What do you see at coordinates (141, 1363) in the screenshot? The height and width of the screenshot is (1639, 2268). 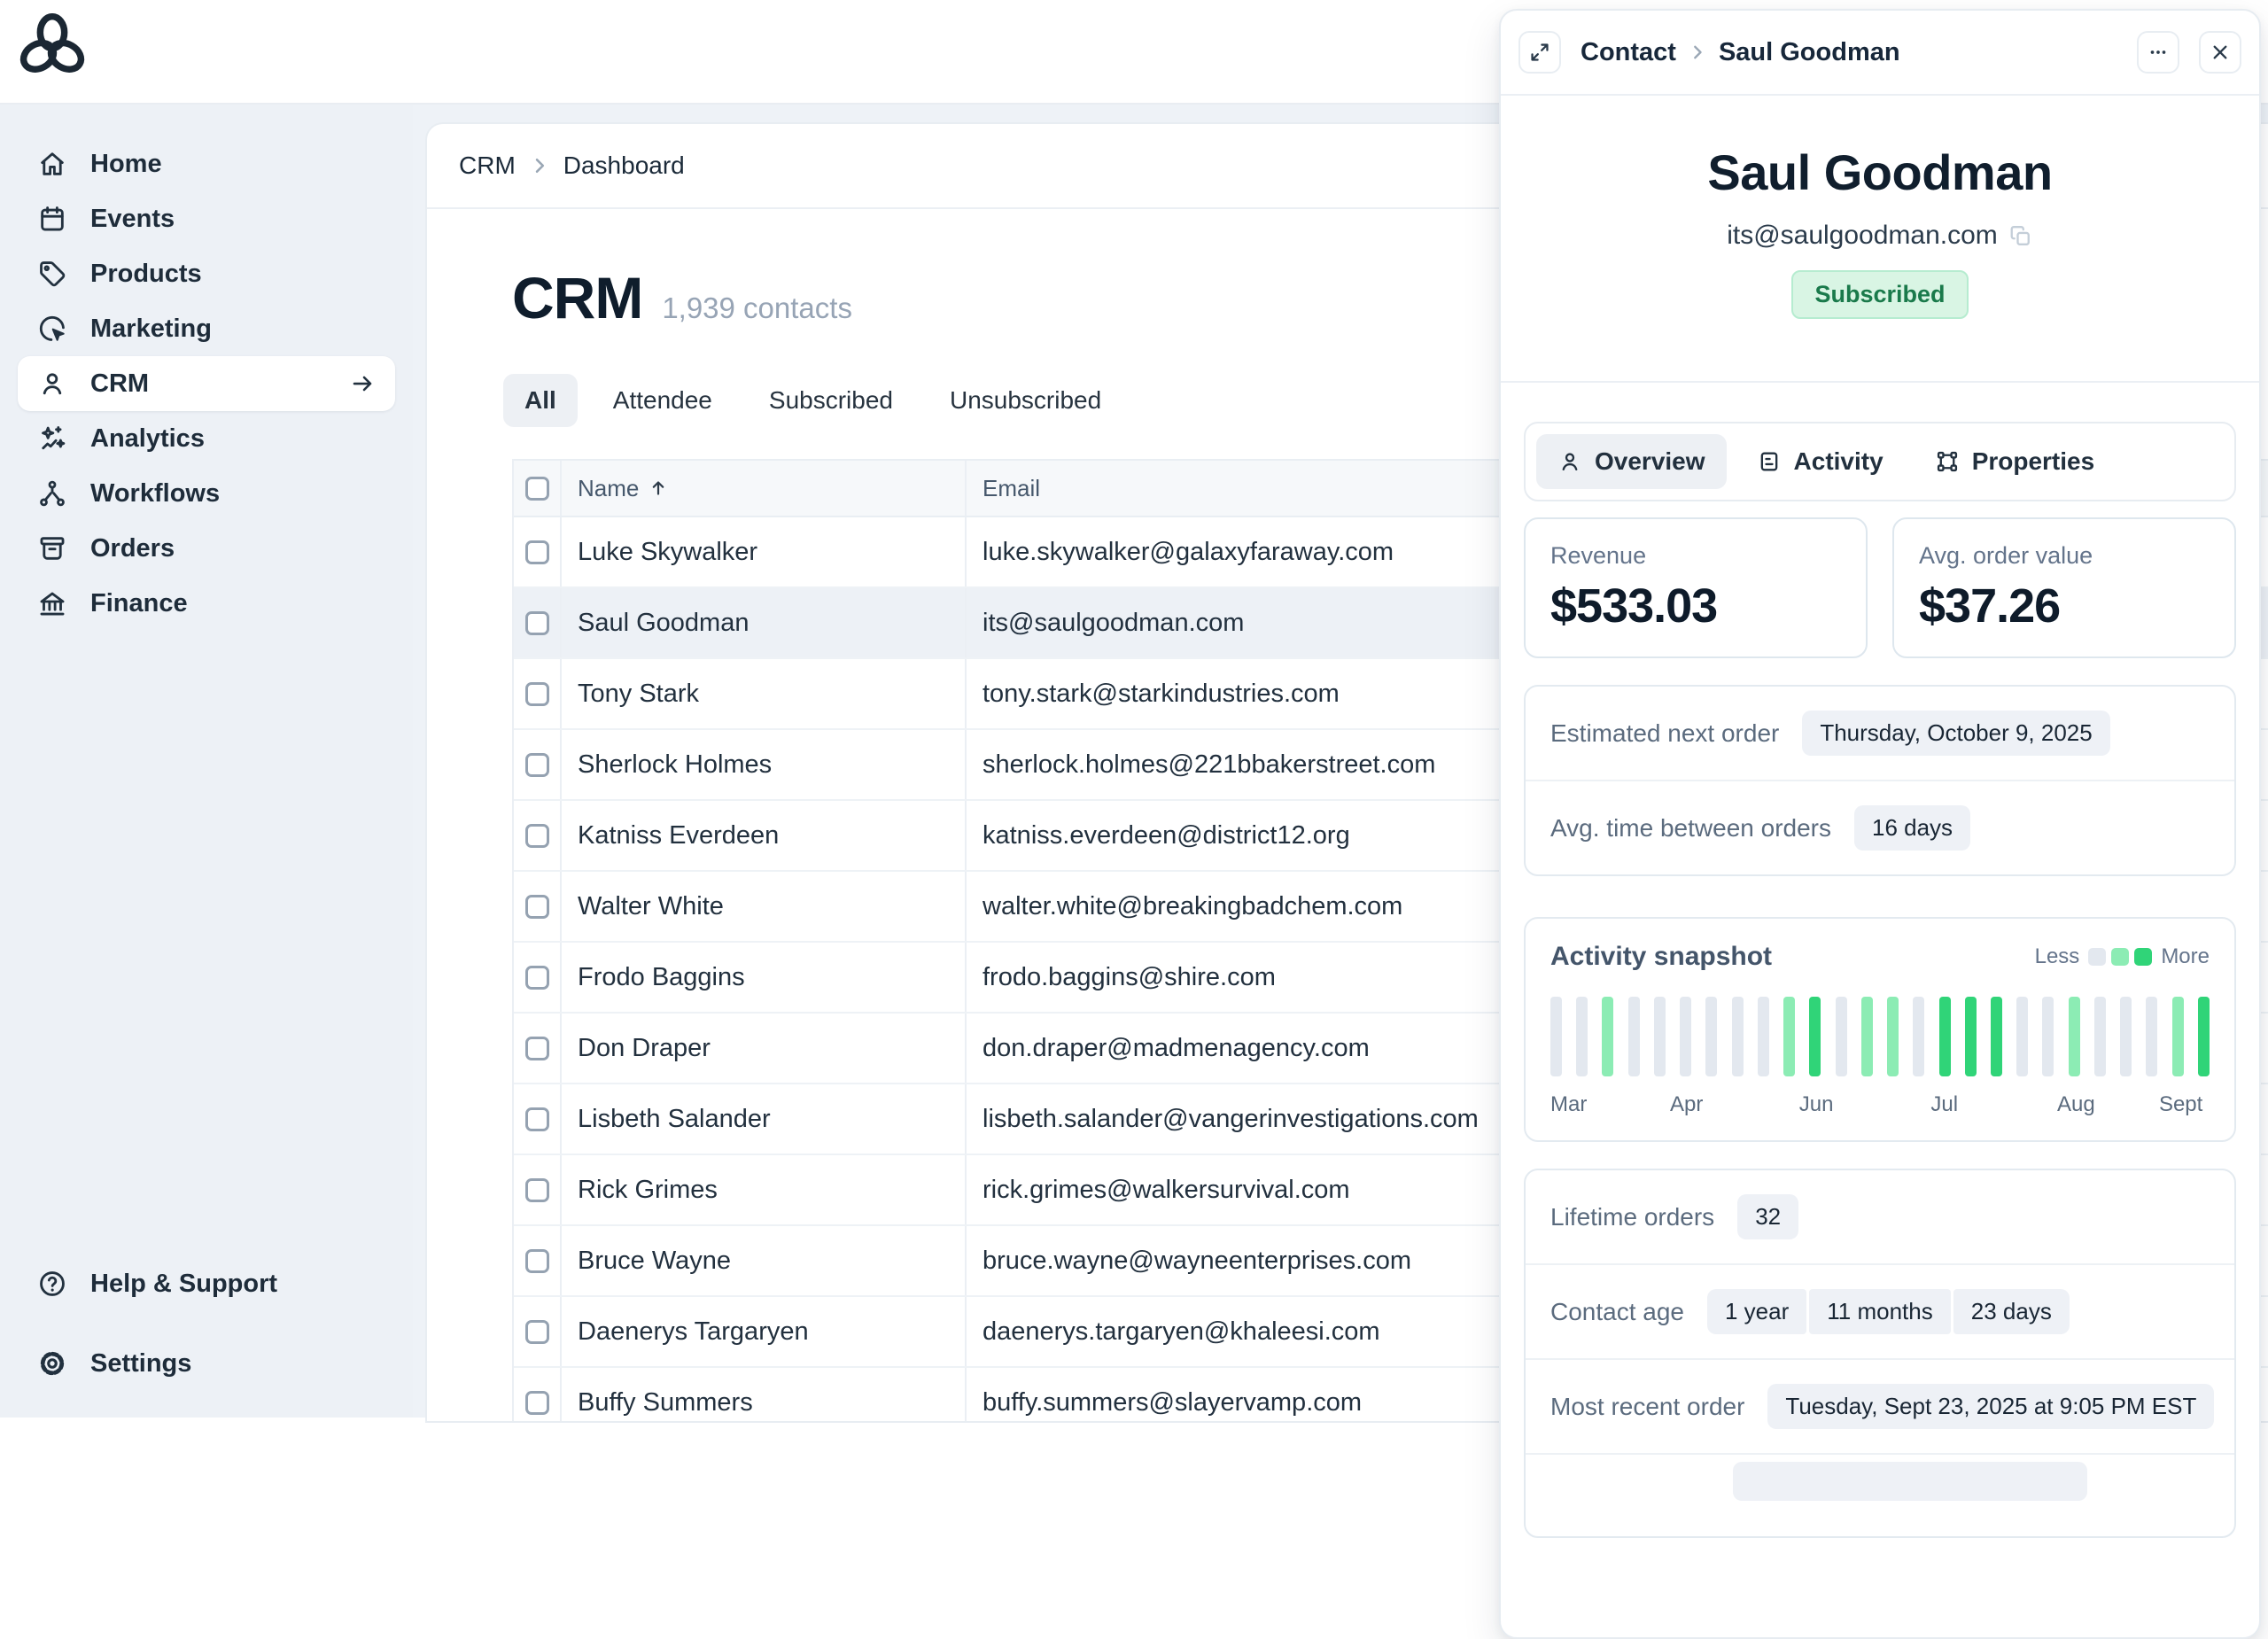 I see `sidebar-item-label: Settings` at bounding box center [141, 1363].